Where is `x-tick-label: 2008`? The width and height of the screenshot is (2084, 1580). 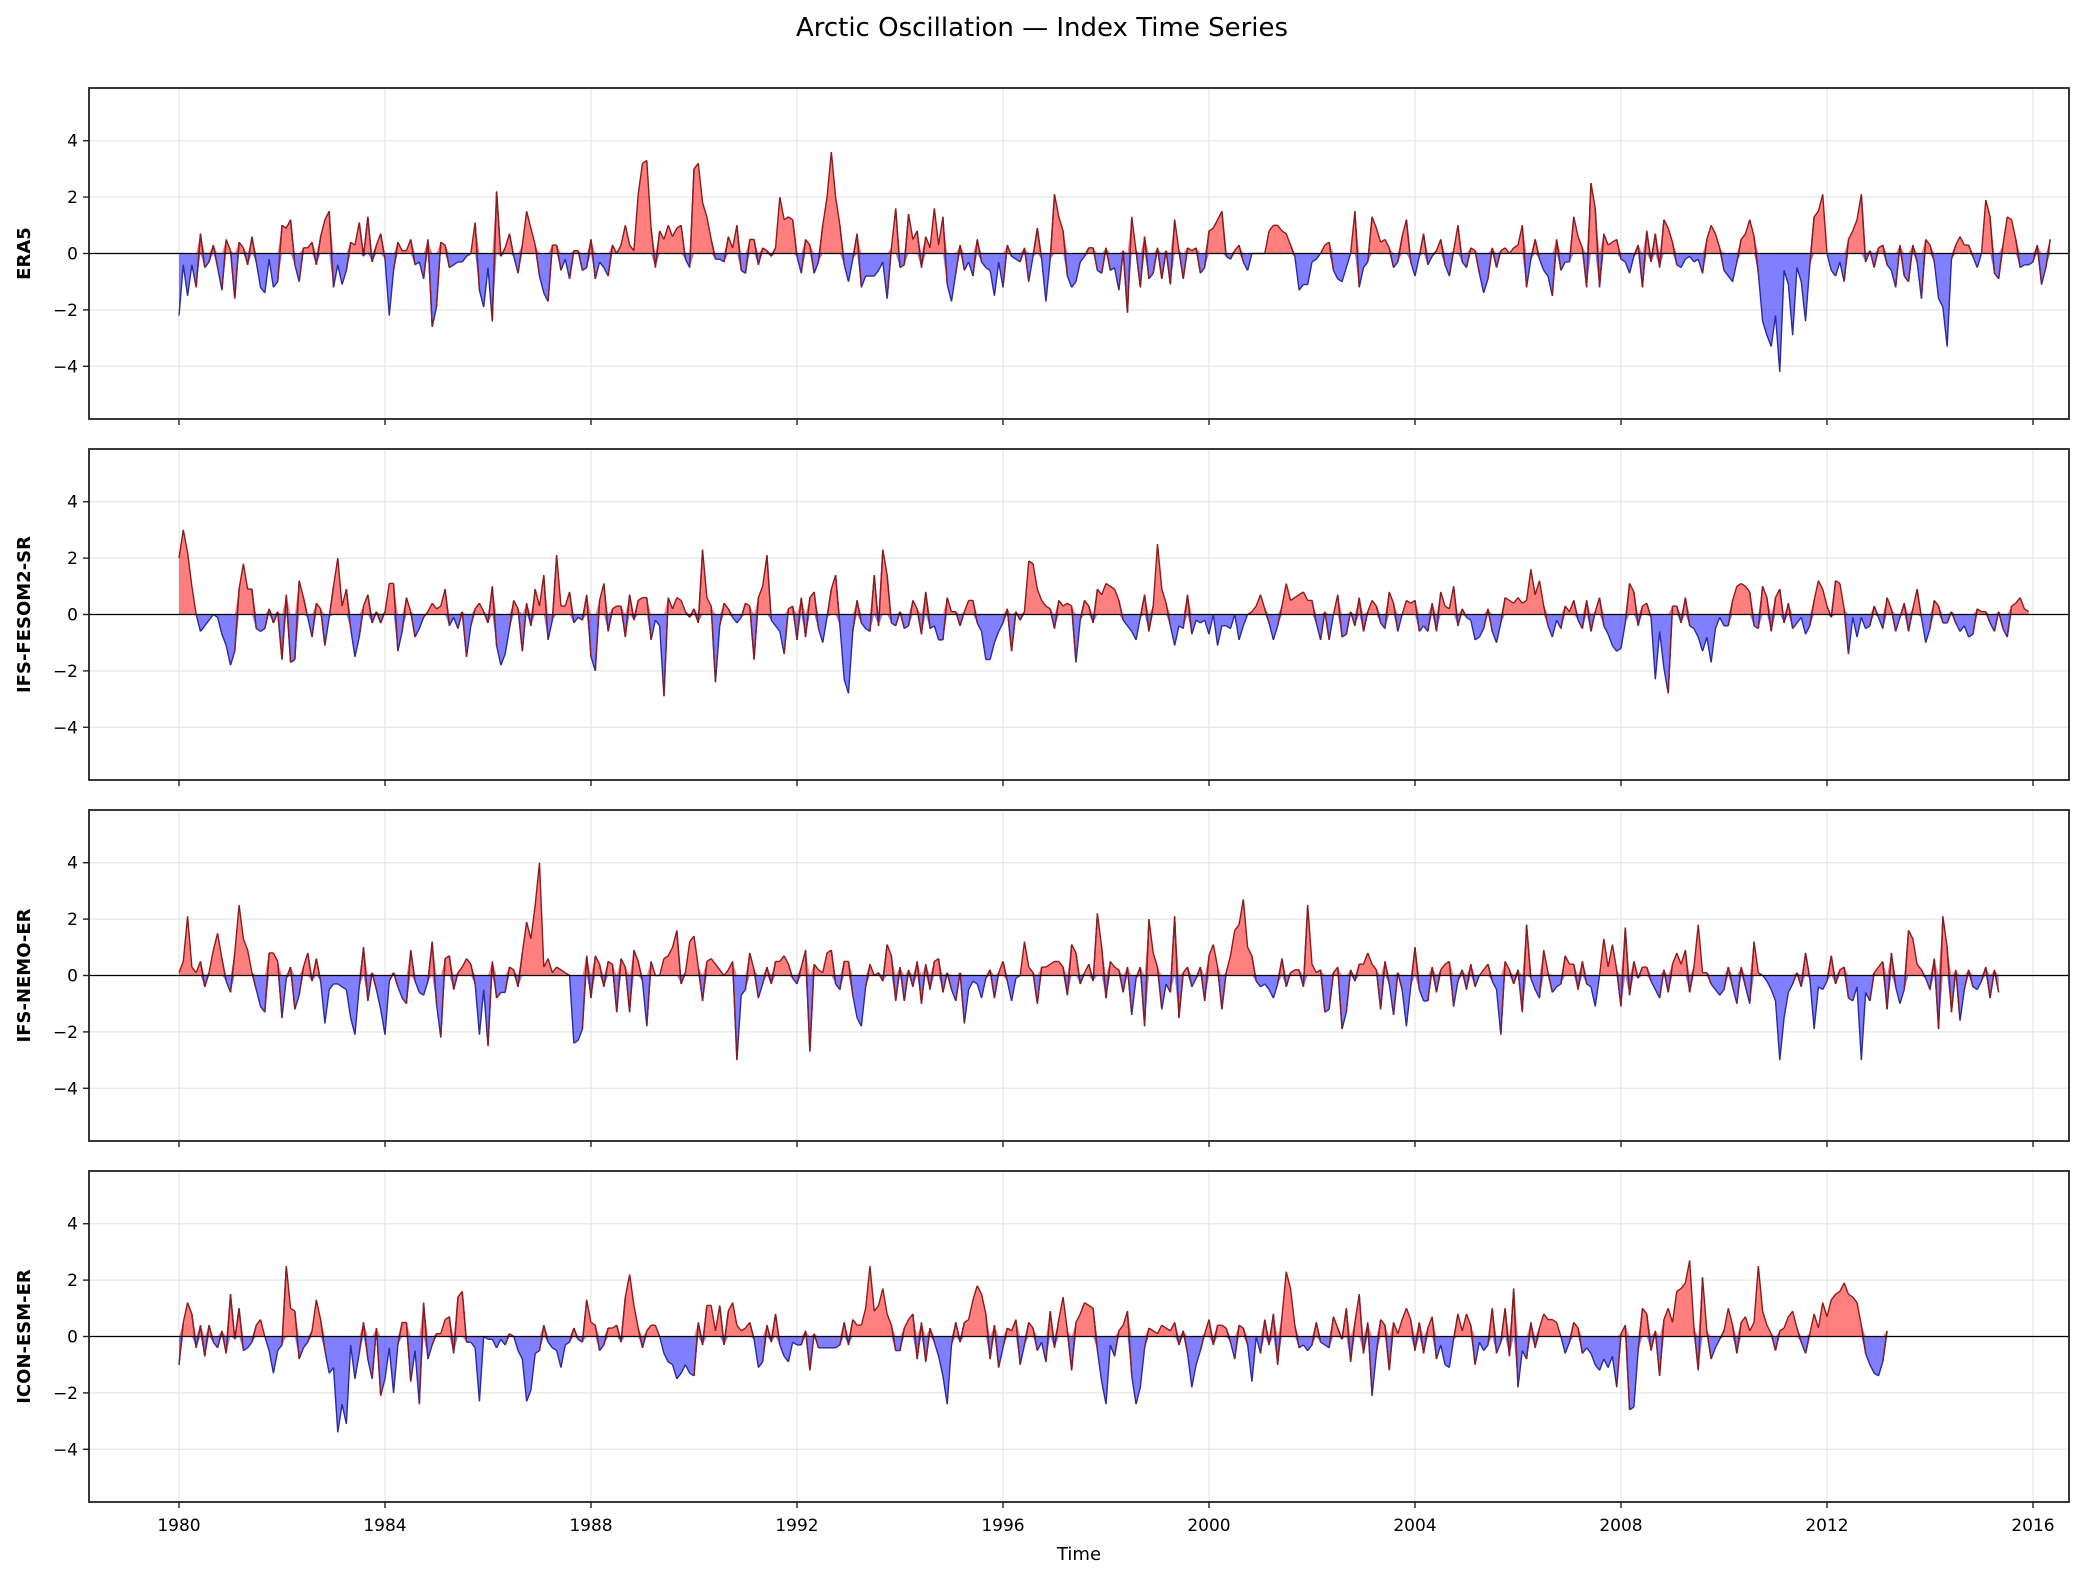 x-tick-label: 2008 is located at coordinates (1620, 1526).